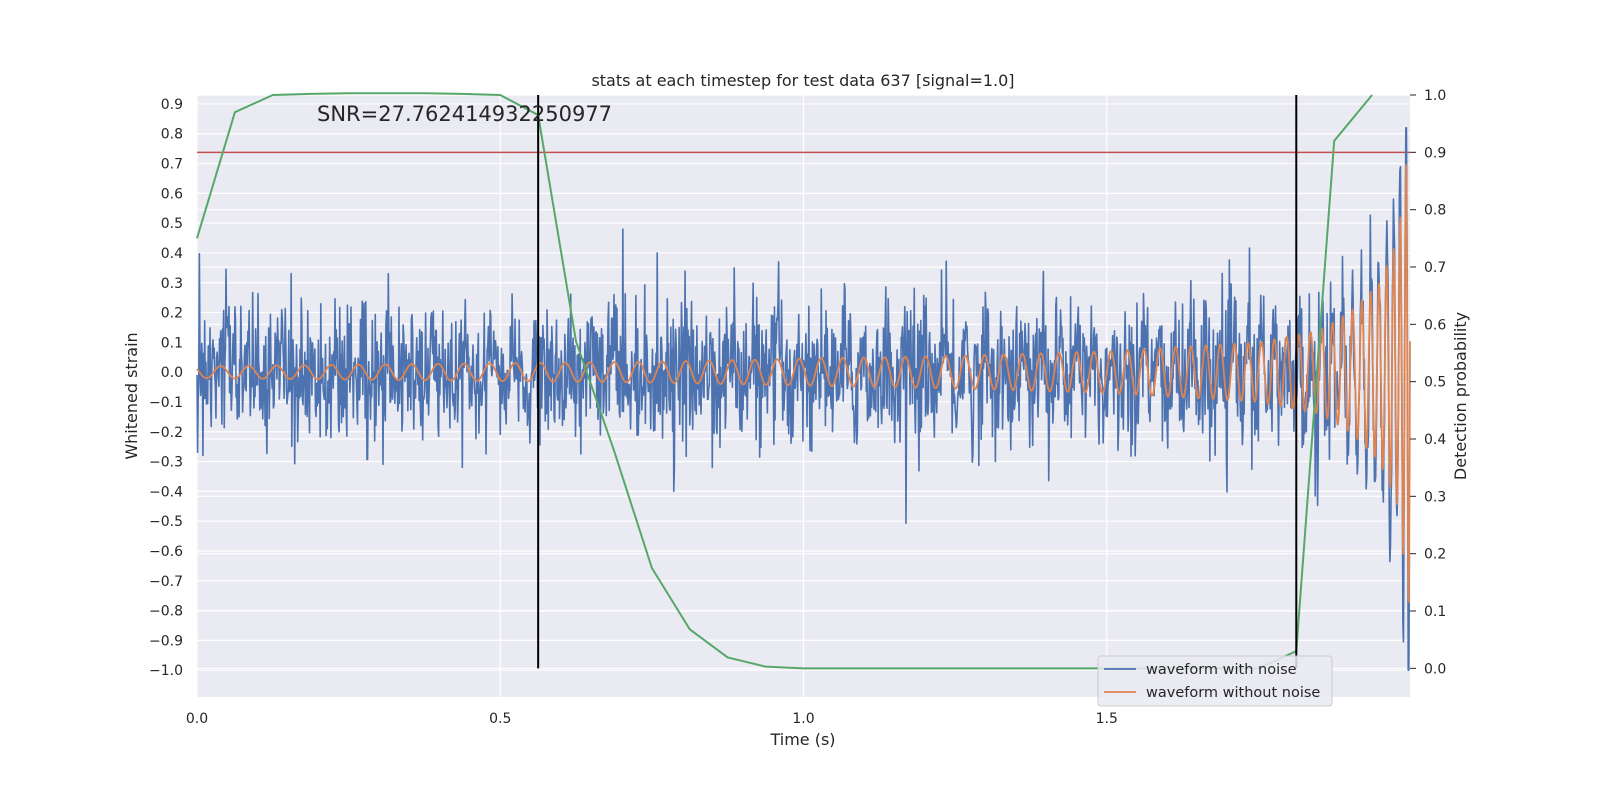  What do you see at coordinates (166, 522) in the screenshot?
I see `y-tick-label: −0.5` at bounding box center [166, 522].